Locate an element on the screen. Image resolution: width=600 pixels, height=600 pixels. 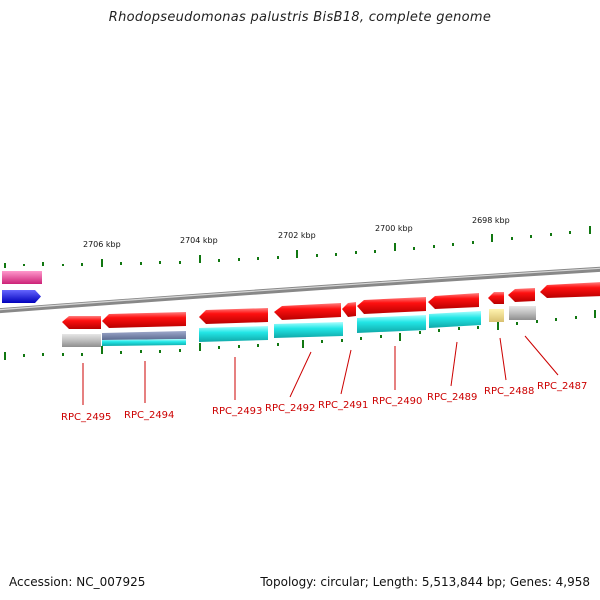
cds-bar-rpc2492 is located at coordinates (308, 330).